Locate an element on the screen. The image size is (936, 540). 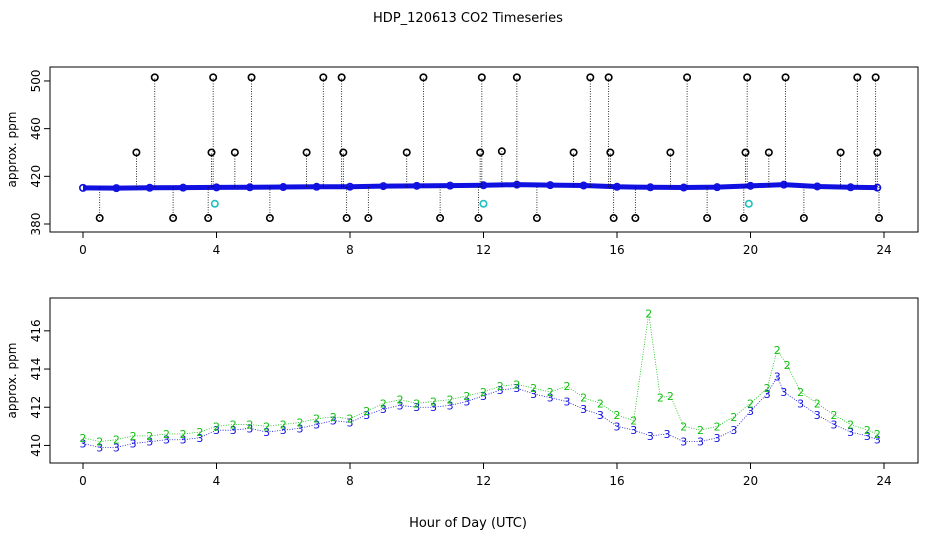
y-tick-label: 416 is located at coordinates (36, 330).